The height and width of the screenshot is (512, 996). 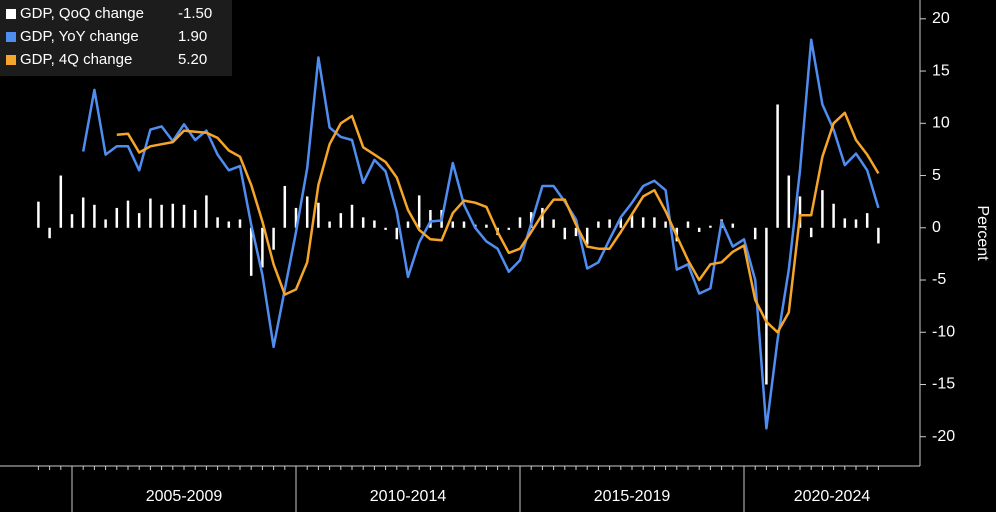 I want to click on y-tick-label: -20, so click(x=943, y=436).